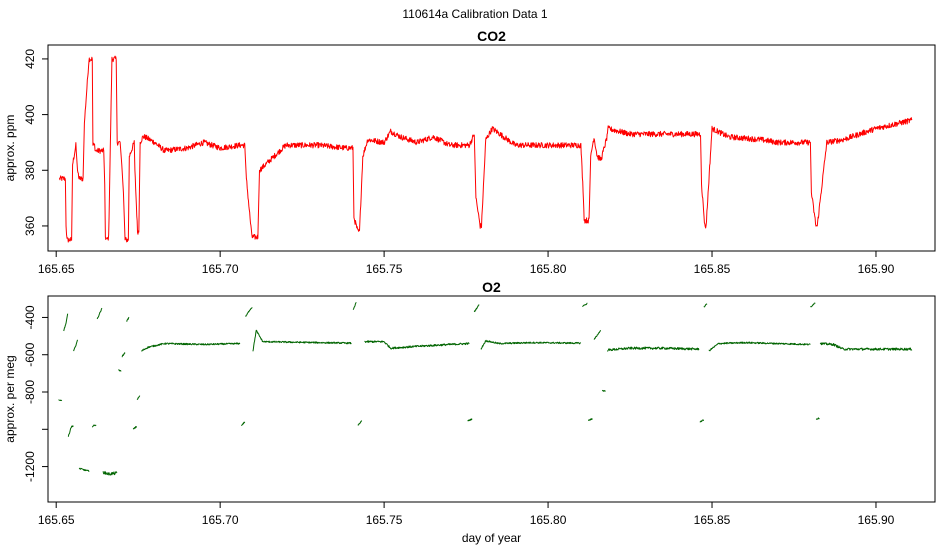 The width and height of the screenshot is (950, 550). What do you see at coordinates (30, 317) in the screenshot?
I see `y-tick-label: -400` at bounding box center [30, 317].